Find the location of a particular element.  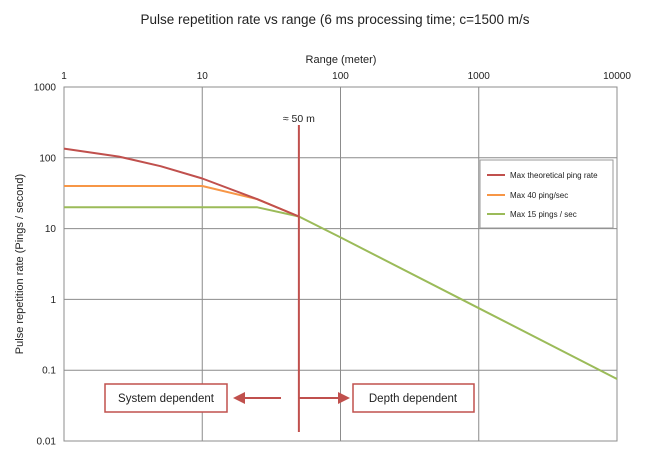

depth-dependent-box is located at coordinates (413, 398).